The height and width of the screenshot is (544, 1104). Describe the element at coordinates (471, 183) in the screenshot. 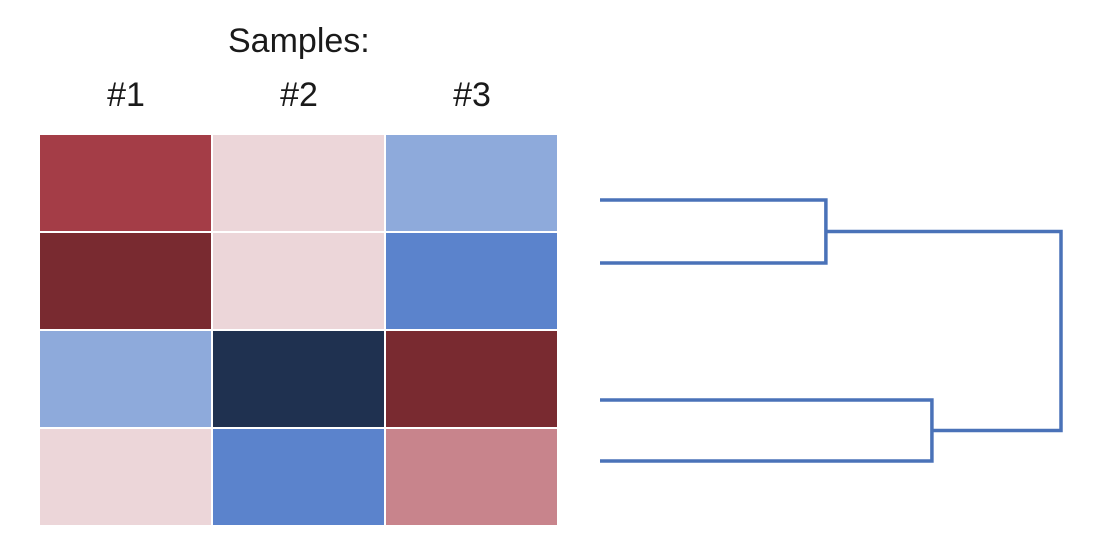

I see `heatmap-cell-r1-c3` at that location.